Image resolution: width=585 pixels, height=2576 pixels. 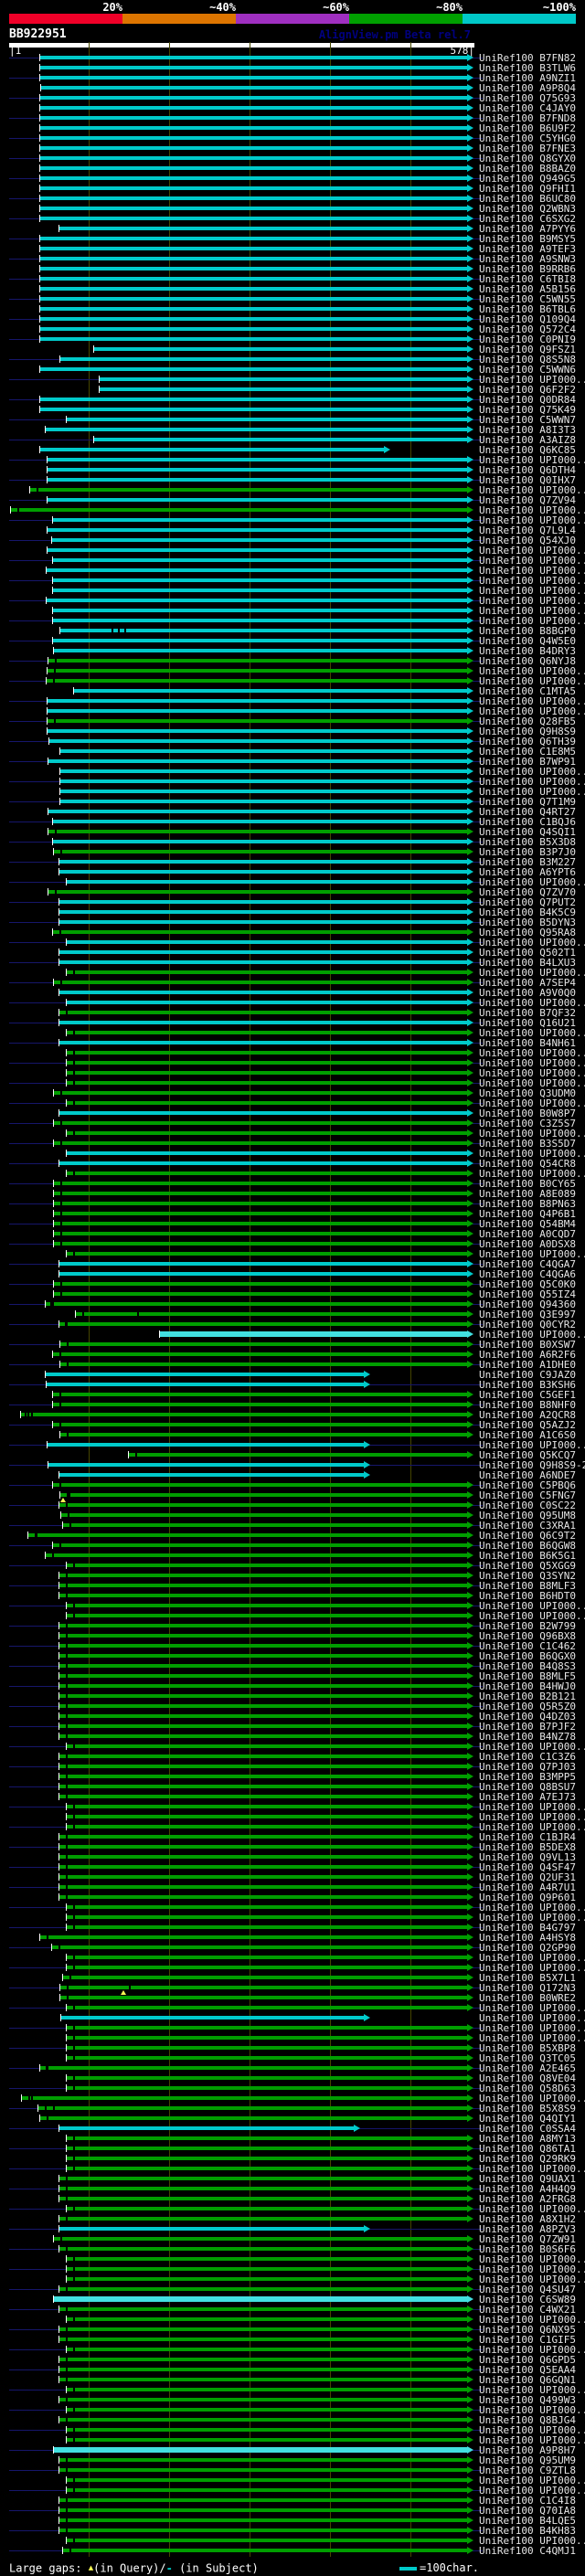 I want to click on hit-label: UniRef100_Q7ZV94, so click(x=528, y=500).